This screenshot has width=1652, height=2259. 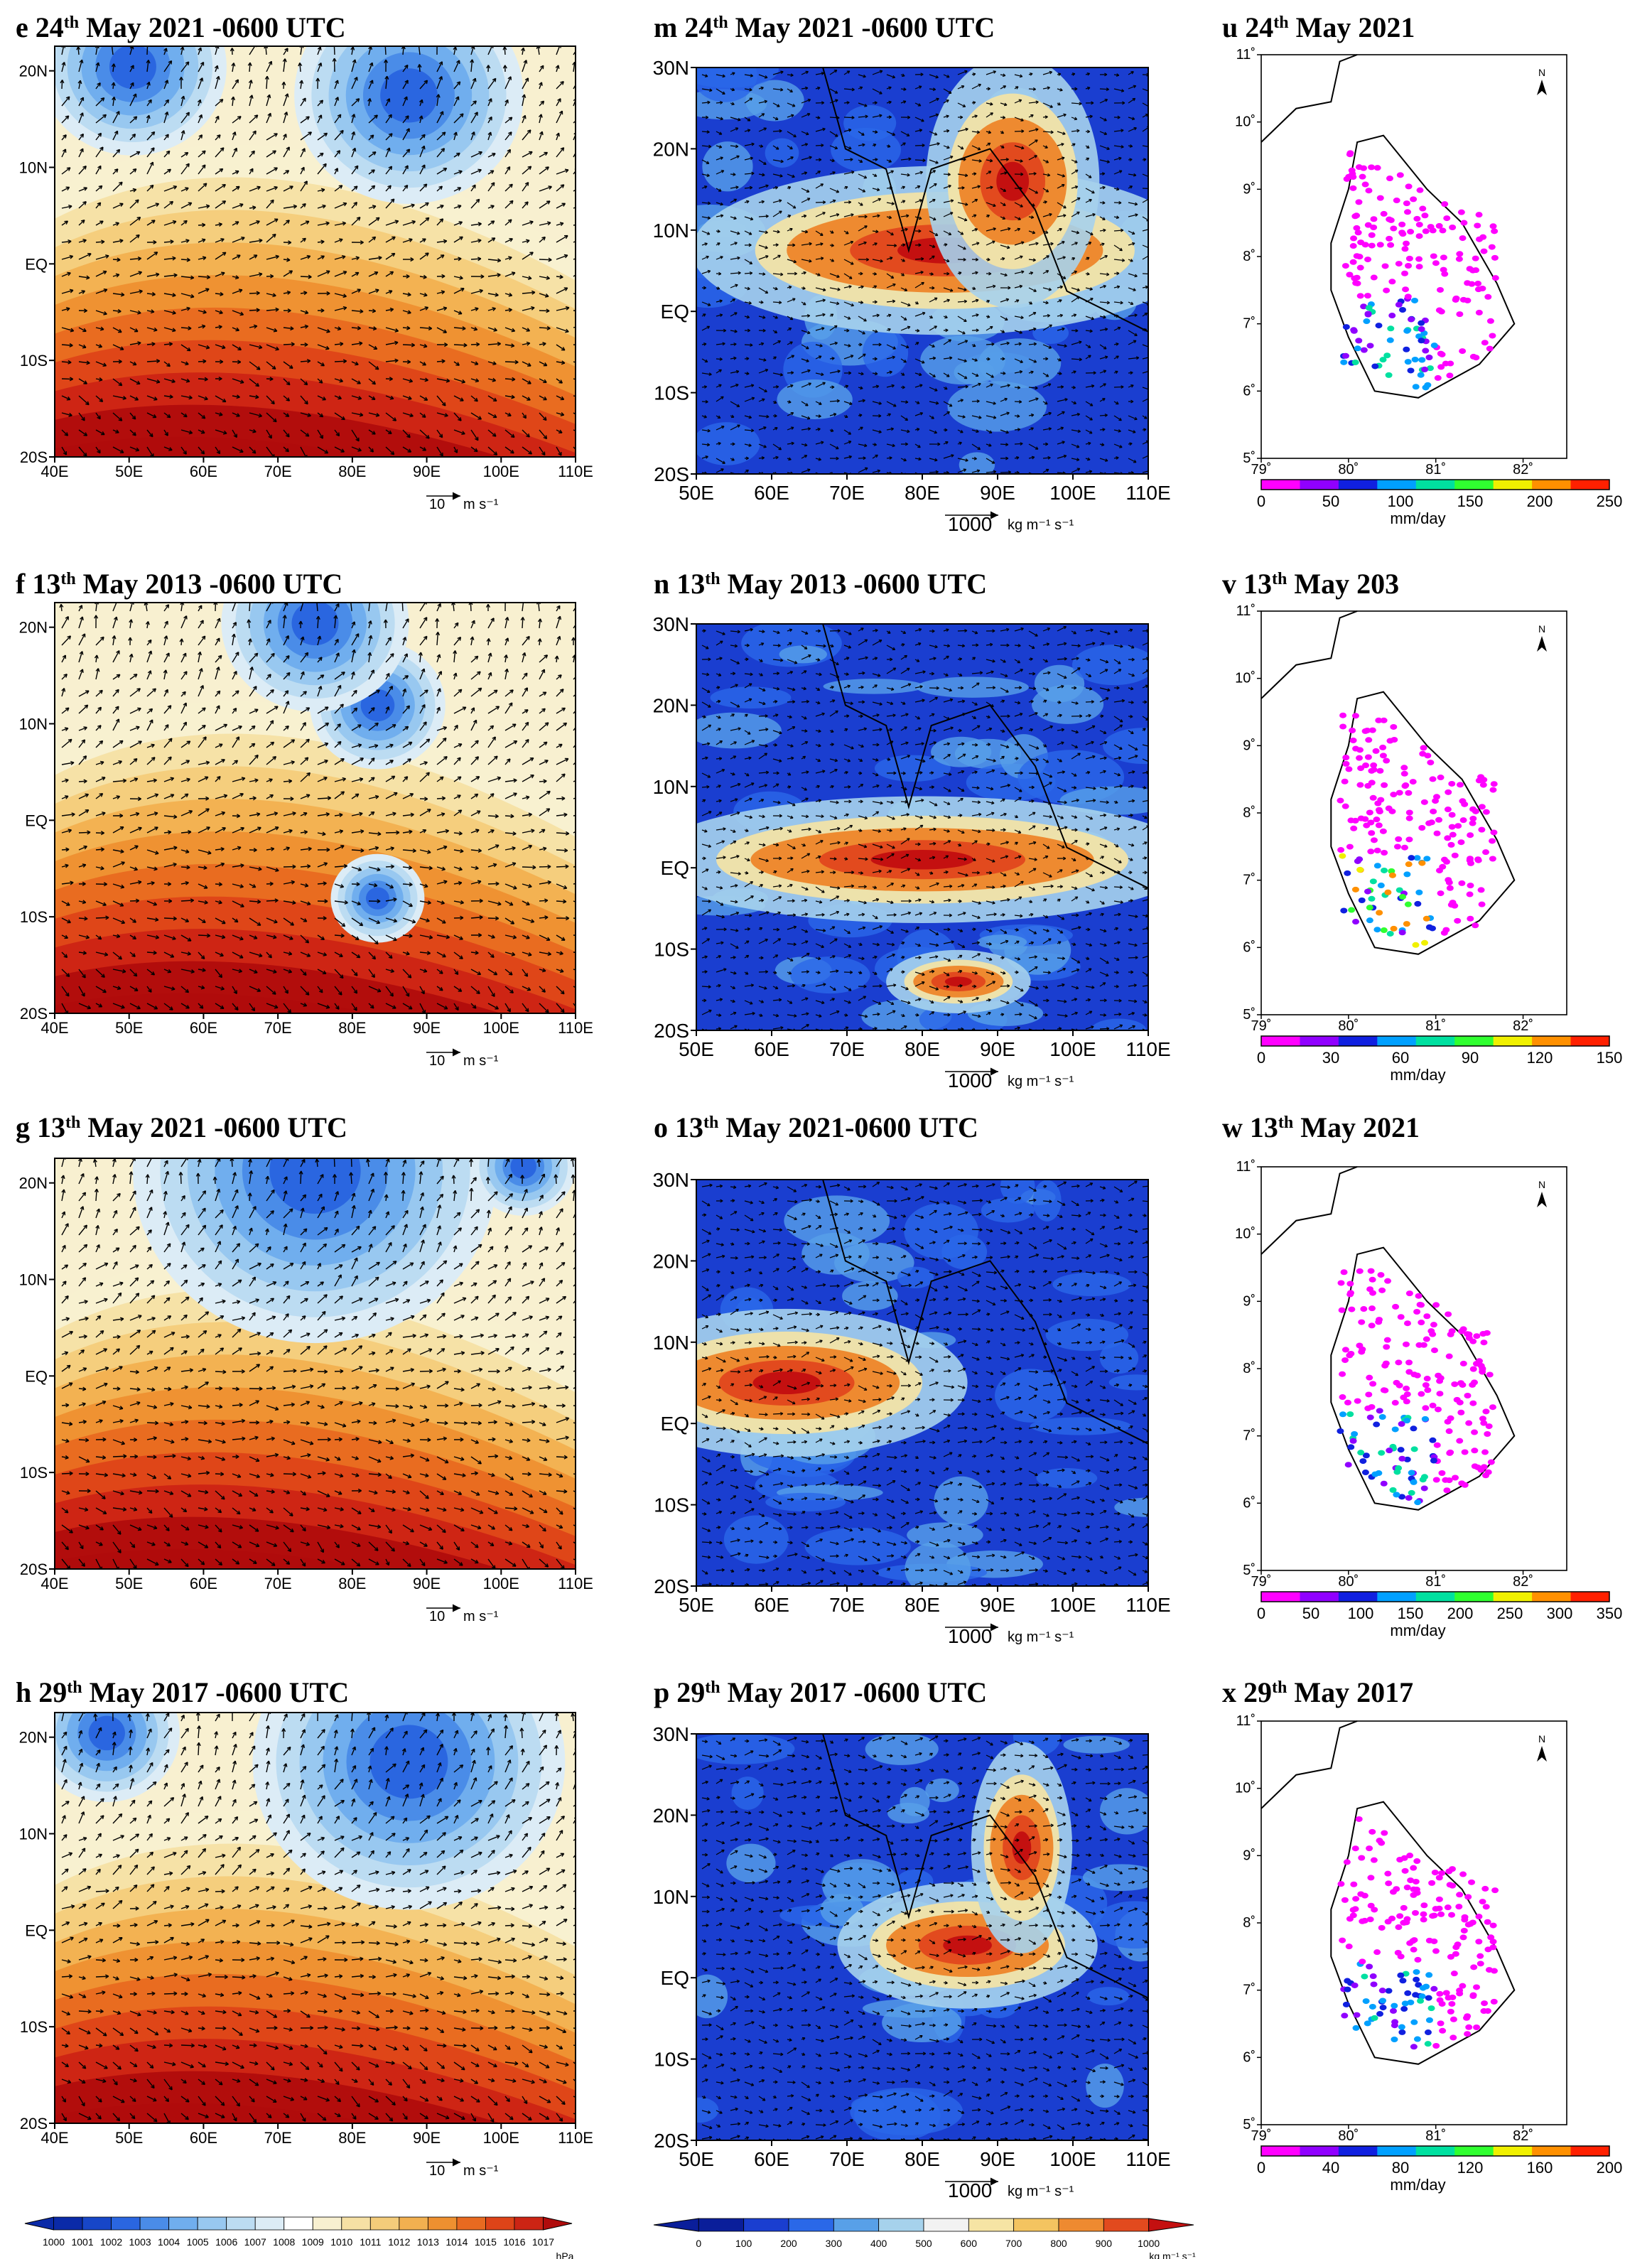 What do you see at coordinates (315, 251) in the screenshot?
I see `pressure-frame` at bounding box center [315, 251].